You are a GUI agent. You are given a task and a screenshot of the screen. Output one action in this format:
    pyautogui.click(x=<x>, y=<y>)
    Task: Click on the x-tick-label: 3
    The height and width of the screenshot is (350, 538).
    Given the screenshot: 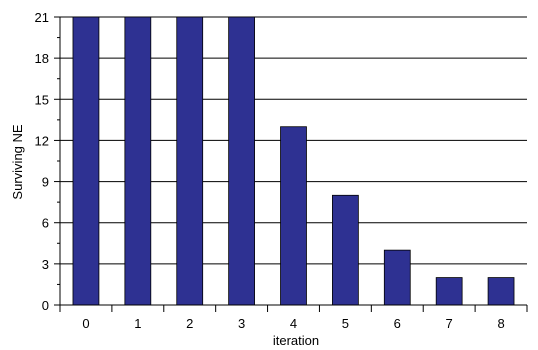 What is the action you would take?
    pyautogui.click(x=241, y=323)
    